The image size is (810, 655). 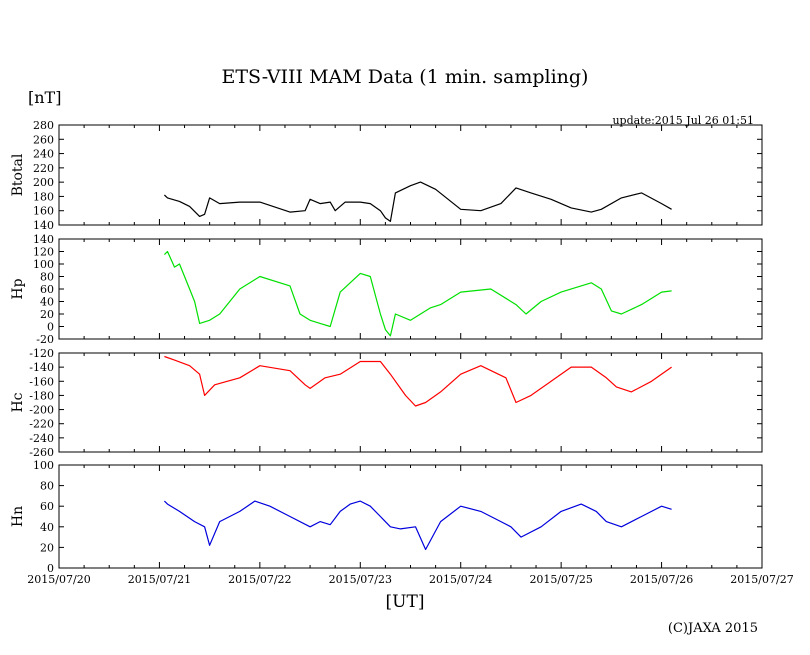 I want to click on series-line-hn, so click(x=417, y=525).